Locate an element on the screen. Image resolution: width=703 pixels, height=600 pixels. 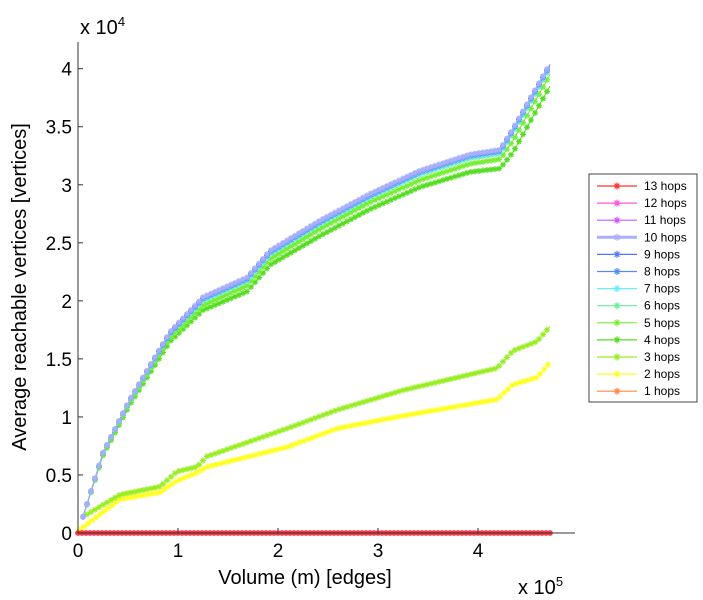
y-tick-label: 4 is located at coordinates (66, 70).